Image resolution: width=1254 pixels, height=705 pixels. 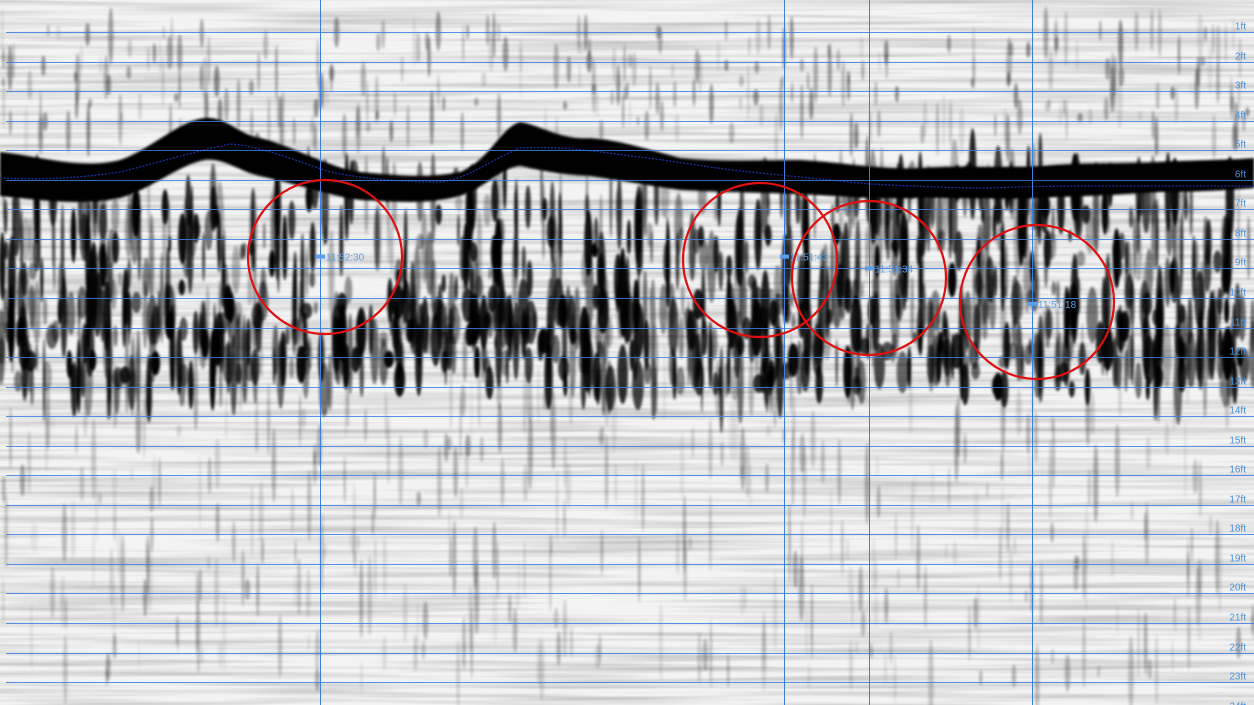 I want to click on depth-label: 7ft, so click(x=1240, y=204).